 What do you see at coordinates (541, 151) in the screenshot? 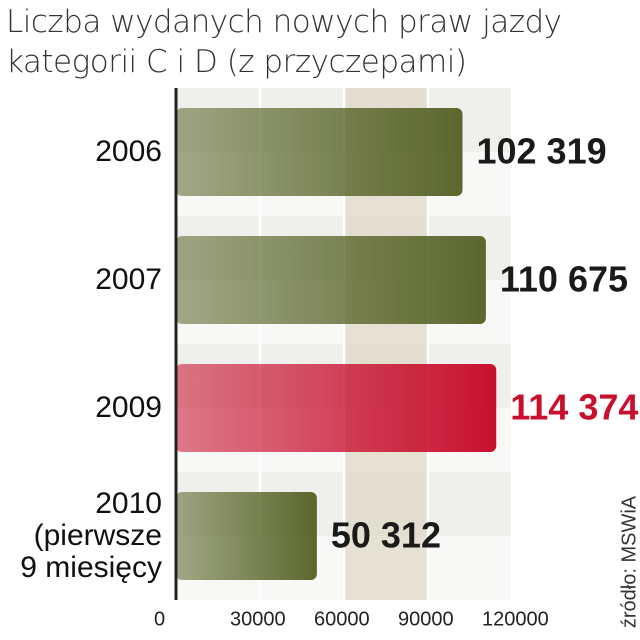
I see `value-label: 102 319` at bounding box center [541, 151].